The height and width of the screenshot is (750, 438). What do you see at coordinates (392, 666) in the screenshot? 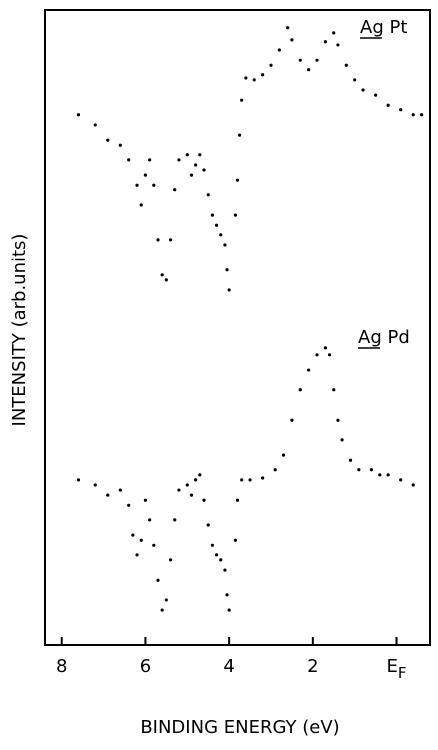
I see `x-tick-label-main: E` at bounding box center [392, 666].